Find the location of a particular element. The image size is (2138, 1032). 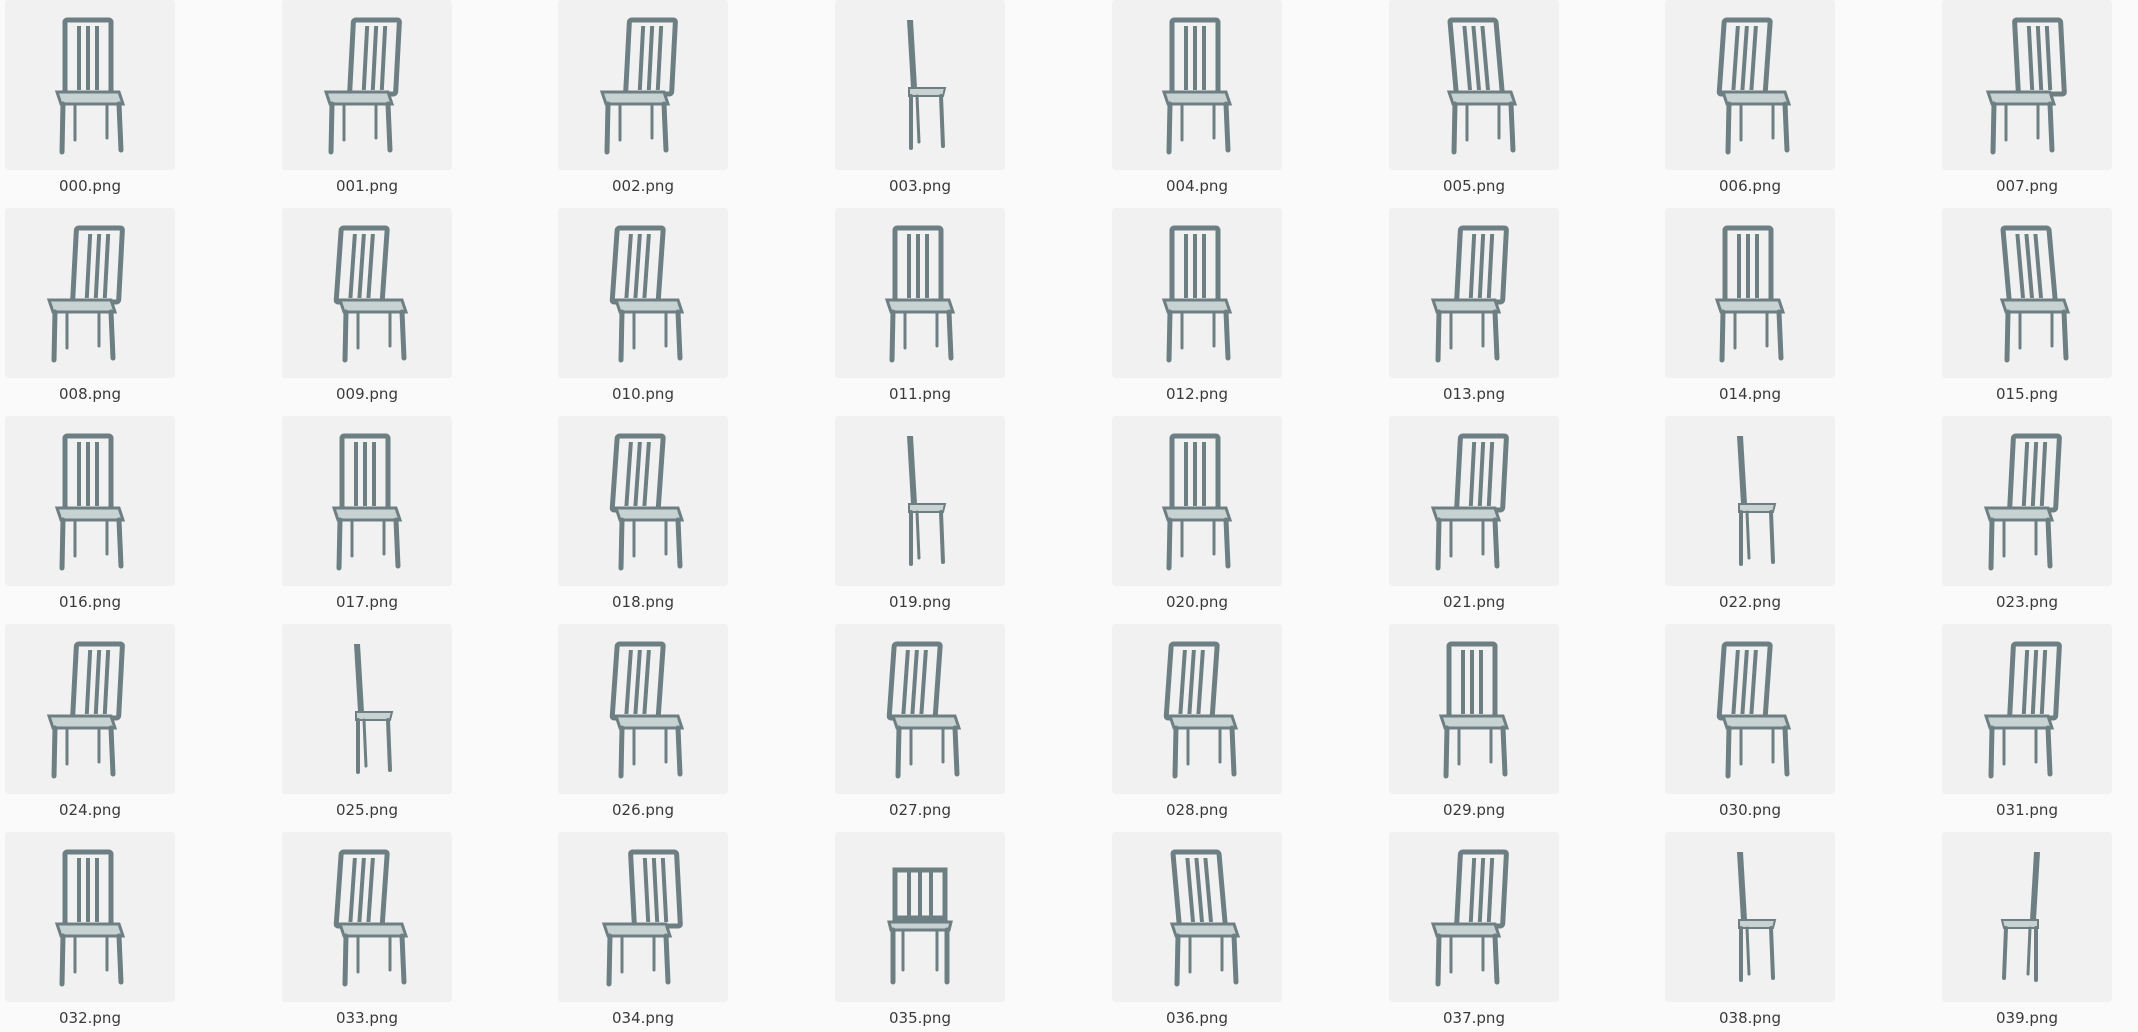

file-name-label: 004.png is located at coordinates (1197, 186).